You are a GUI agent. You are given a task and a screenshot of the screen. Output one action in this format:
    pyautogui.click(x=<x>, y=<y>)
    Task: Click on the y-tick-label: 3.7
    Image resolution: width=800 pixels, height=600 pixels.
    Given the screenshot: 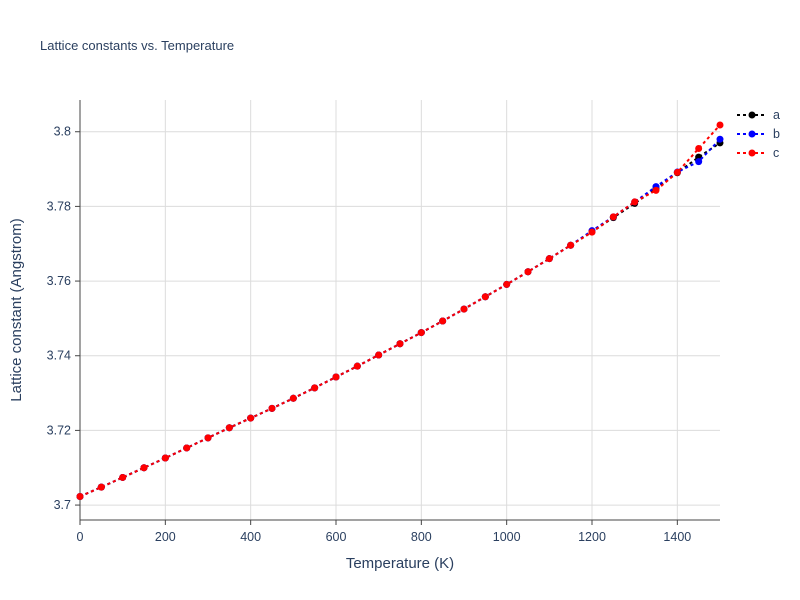 What is the action you would take?
    pyautogui.click(x=62, y=505)
    